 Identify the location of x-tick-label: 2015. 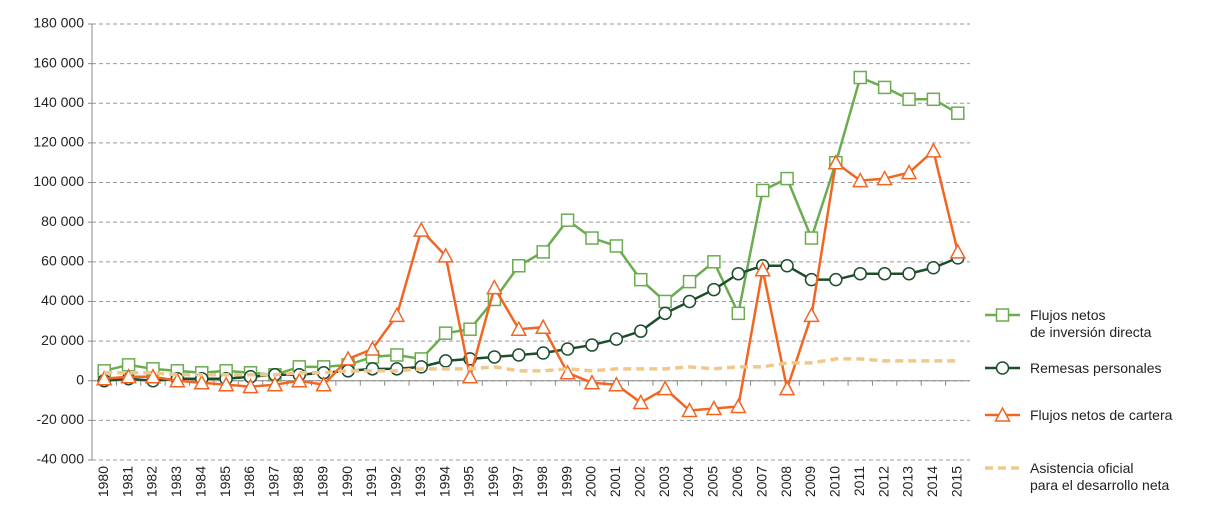
(957, 481).